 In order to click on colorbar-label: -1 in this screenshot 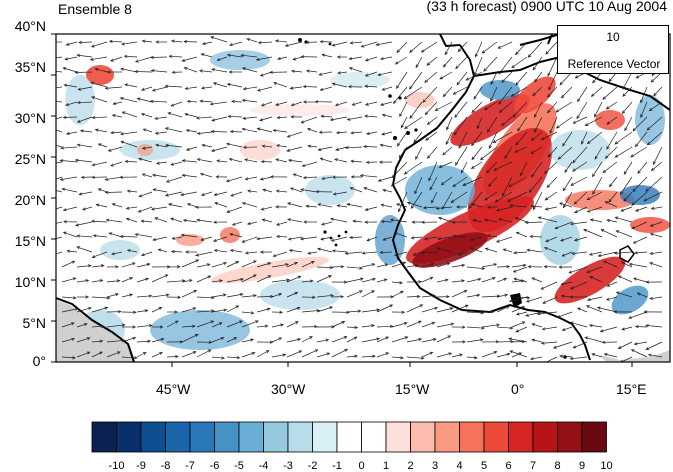, I will do `click(337, 466)`.